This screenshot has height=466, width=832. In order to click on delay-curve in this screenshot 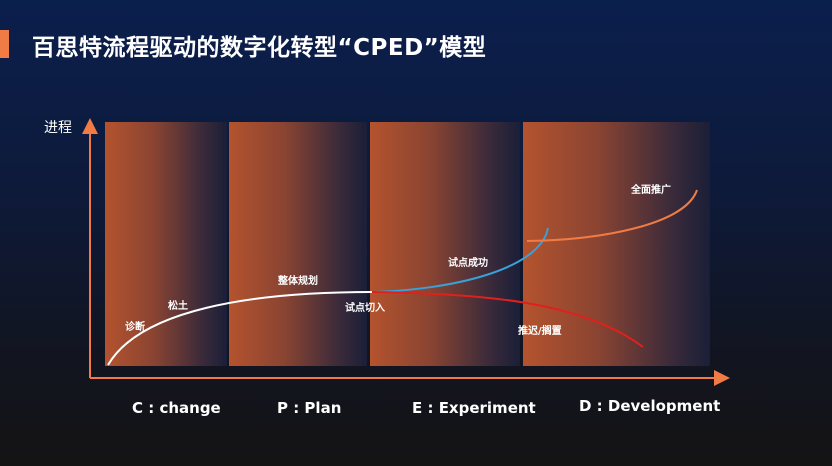, I will do `click(507, 319)`.